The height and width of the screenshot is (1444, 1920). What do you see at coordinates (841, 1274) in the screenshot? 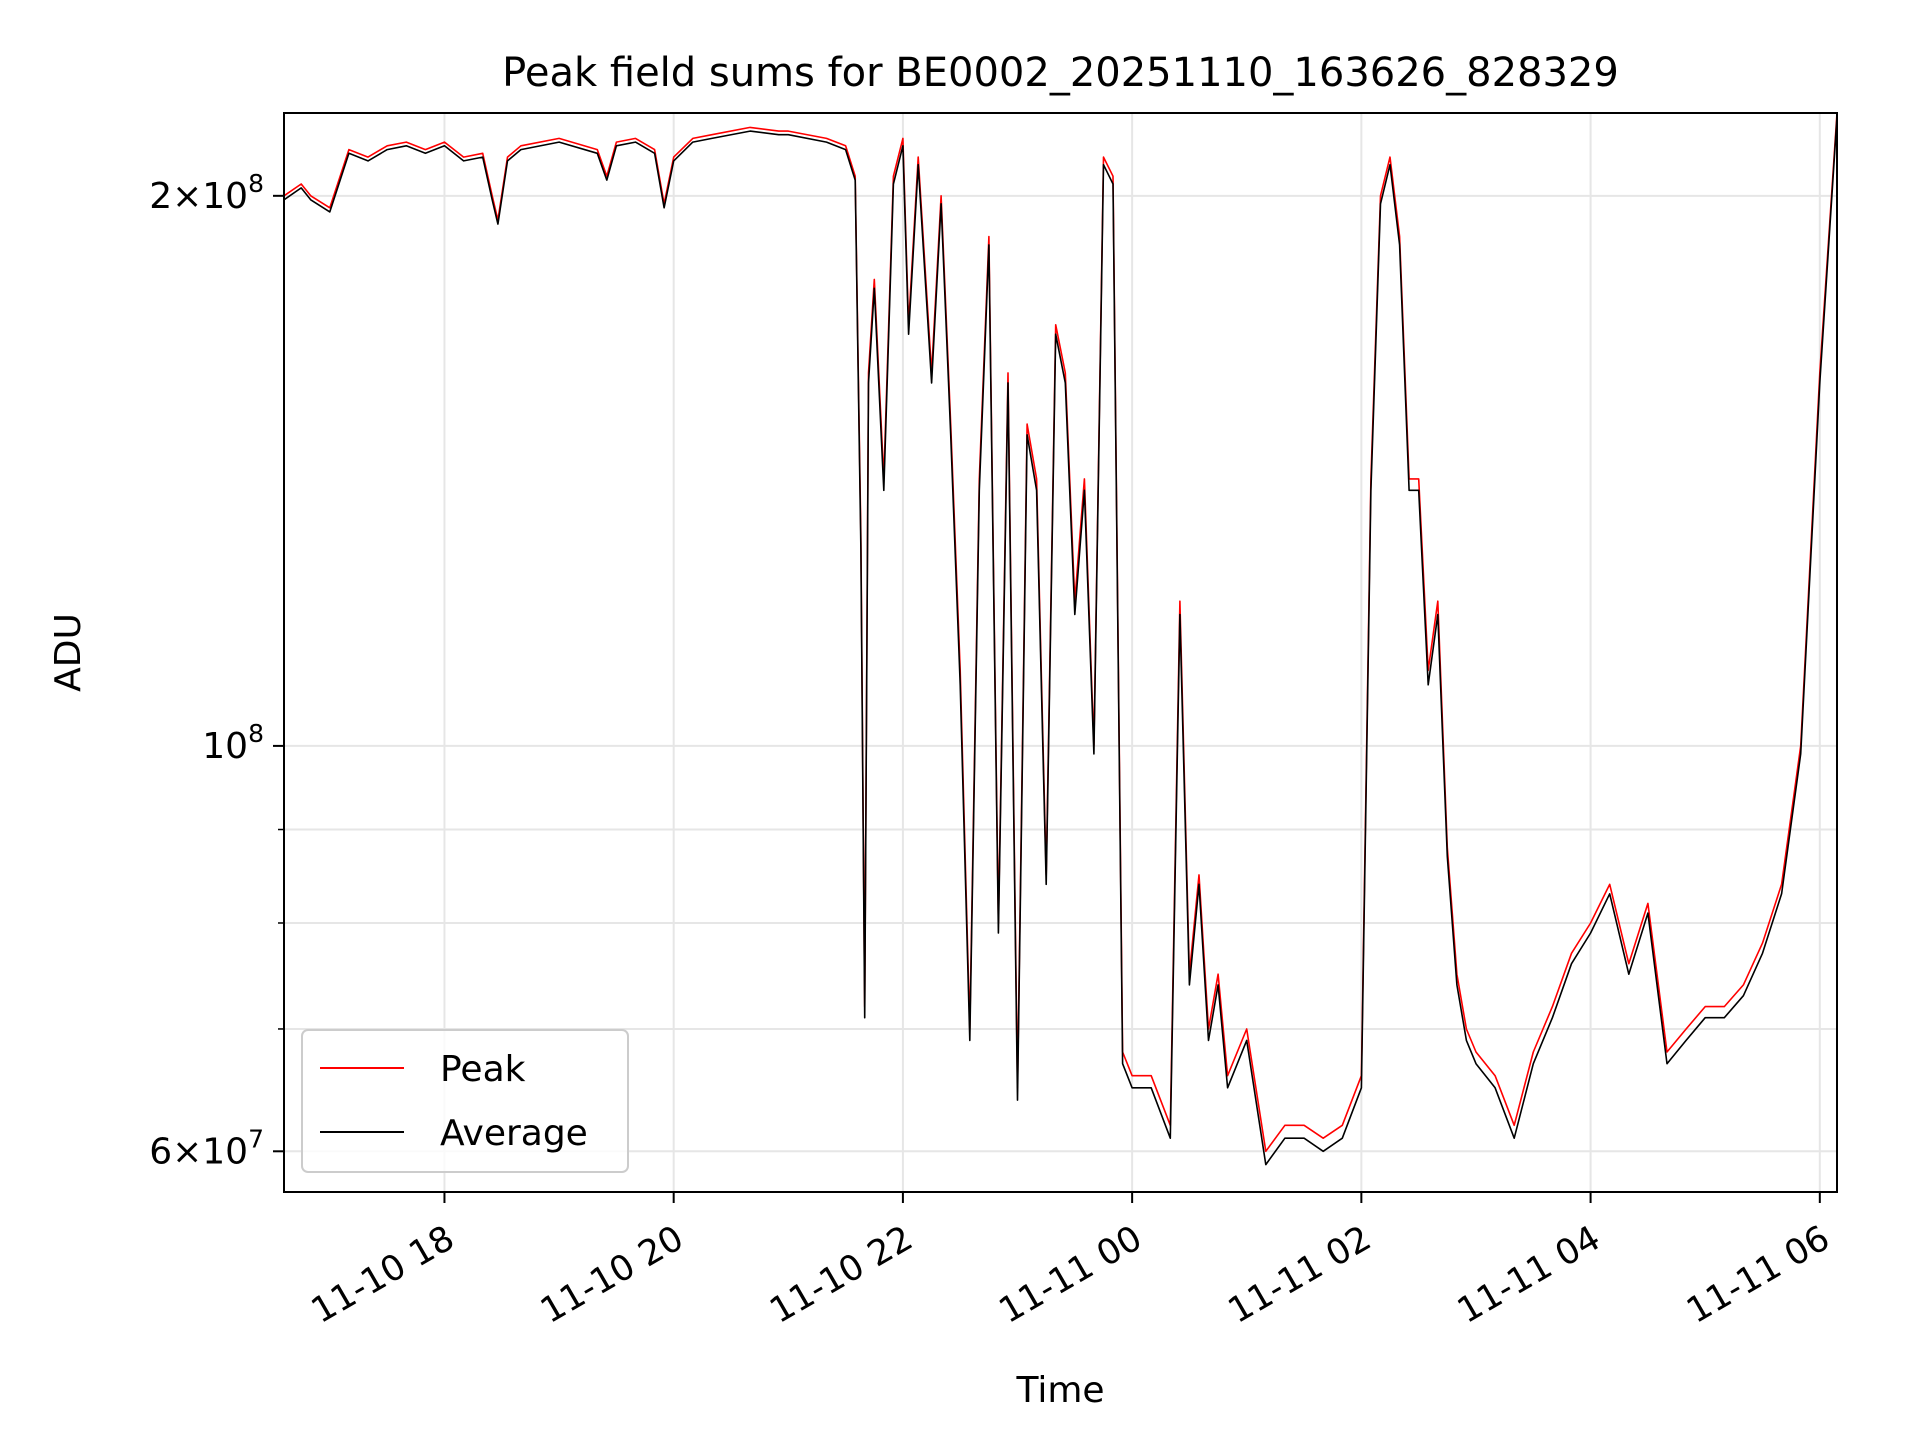
I see `x-tick-label: 11-10 22` at bounding box center [841, 1274].